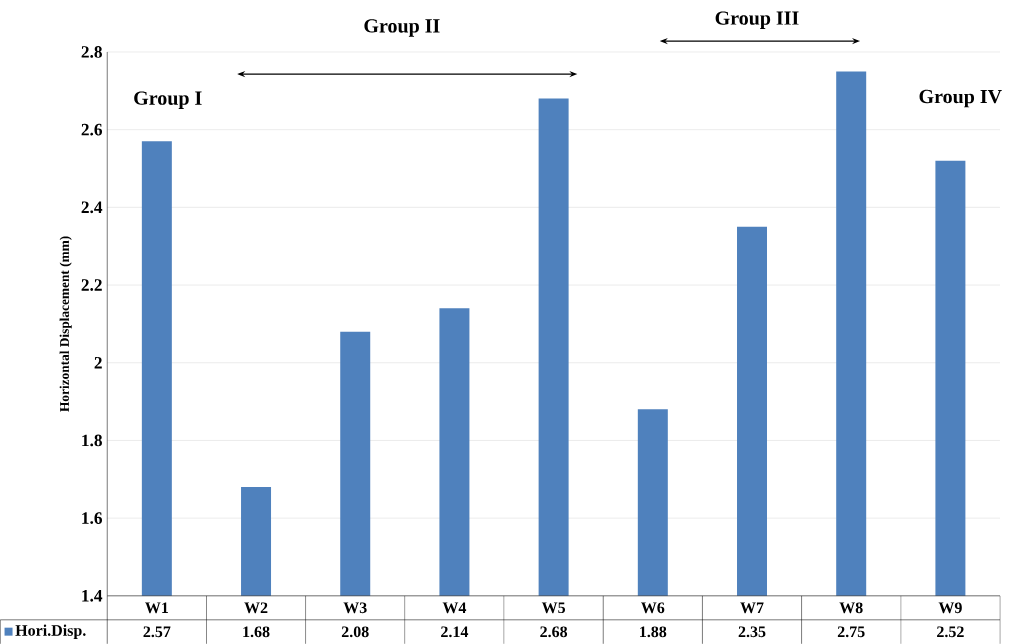  Describe the element at coordinates (92, 595) in the screenshot. I see `y-tick-label: 1.4` at that location.